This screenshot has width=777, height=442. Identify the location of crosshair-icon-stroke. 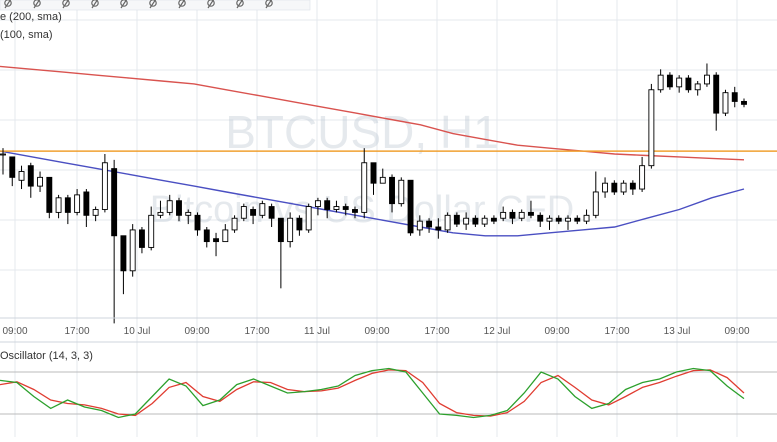
(8, 4).